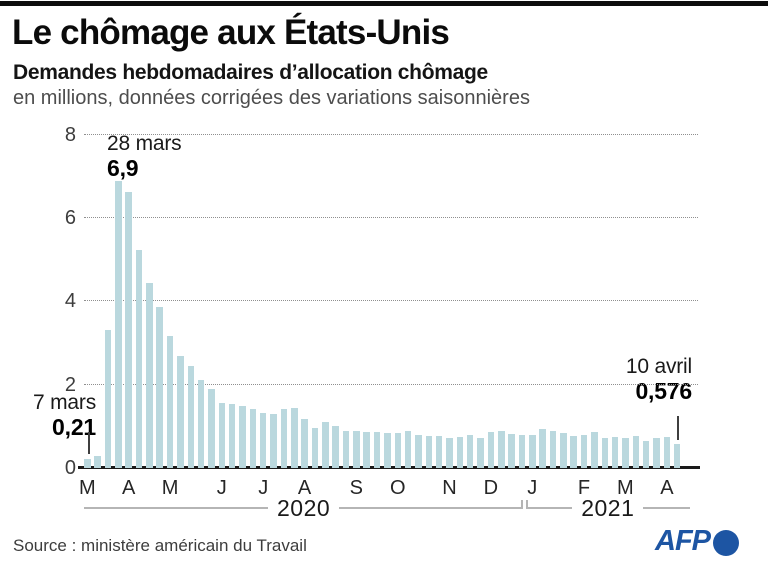 Image resolution: width=768 pixels, height=572 pixels. I want to click on annotation-first-connector, so click(89, 443).